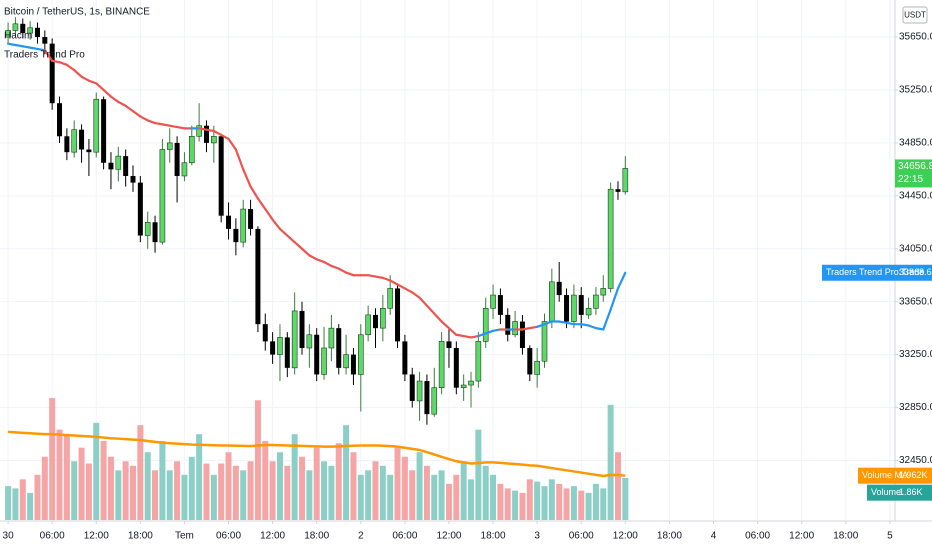 The image size is (932, 550). Describe the element at coordinates (317, 459) in the screenshot. I see `volume-pane` at that location.